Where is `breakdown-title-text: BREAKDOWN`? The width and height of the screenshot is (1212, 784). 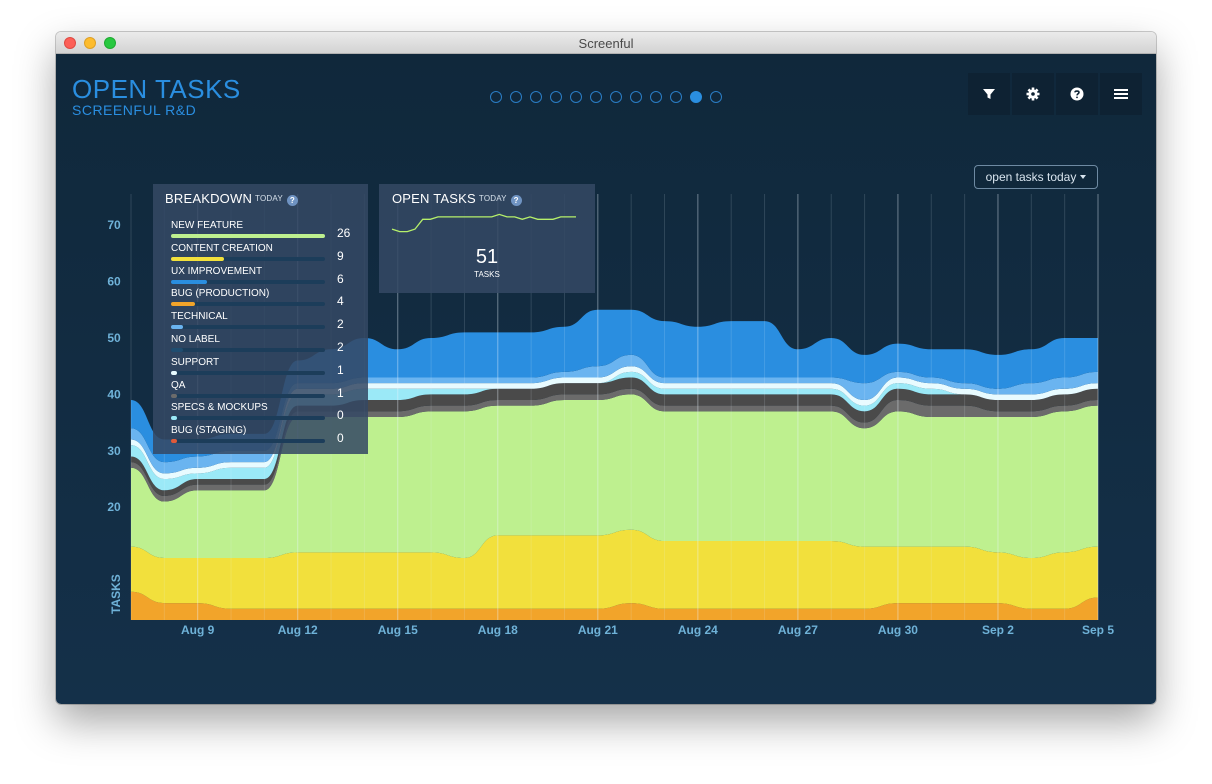 breakdown-title-text: BREAKDOWN is located at coordinates (209, 198).